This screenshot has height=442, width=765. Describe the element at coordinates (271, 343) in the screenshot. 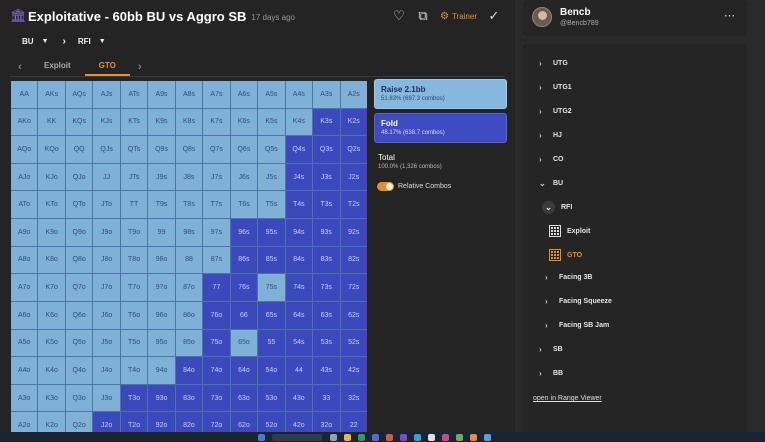

I see `hand-cell: 55` at that location.